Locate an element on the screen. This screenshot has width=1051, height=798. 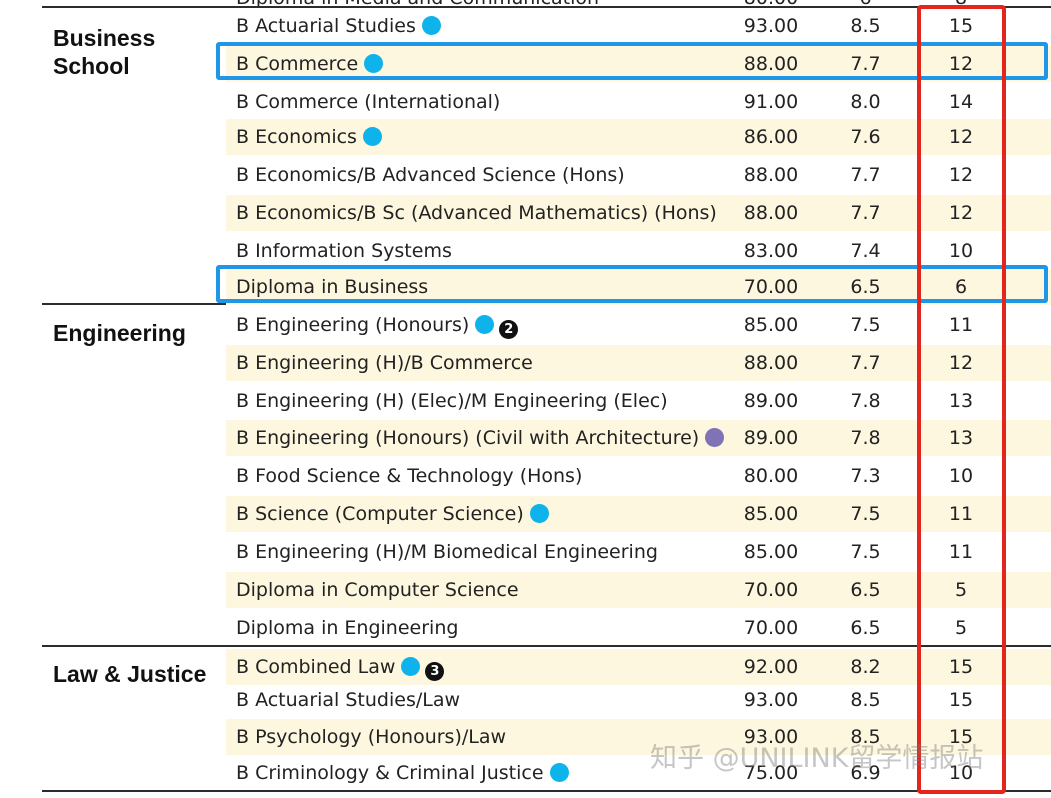
program-name-text: Diploma in Media and Communication is located at coordinates (417, 4).